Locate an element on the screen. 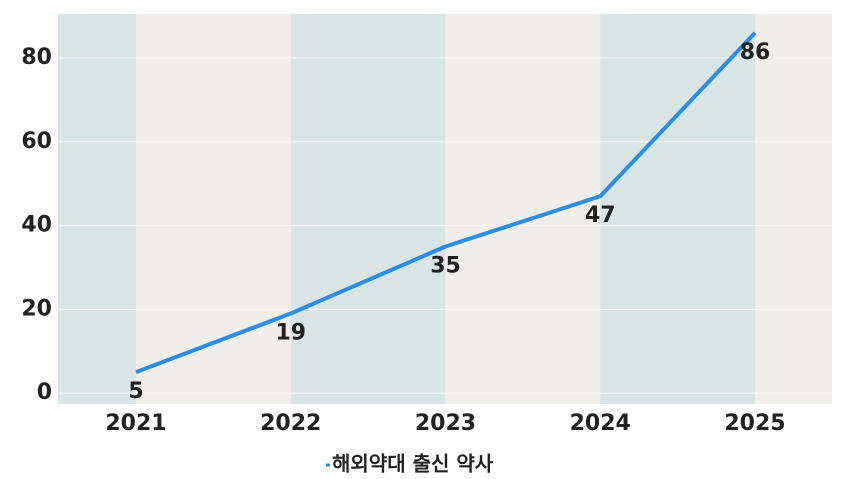  x-tick-label: 2024 is located at coordinates (600, 423).